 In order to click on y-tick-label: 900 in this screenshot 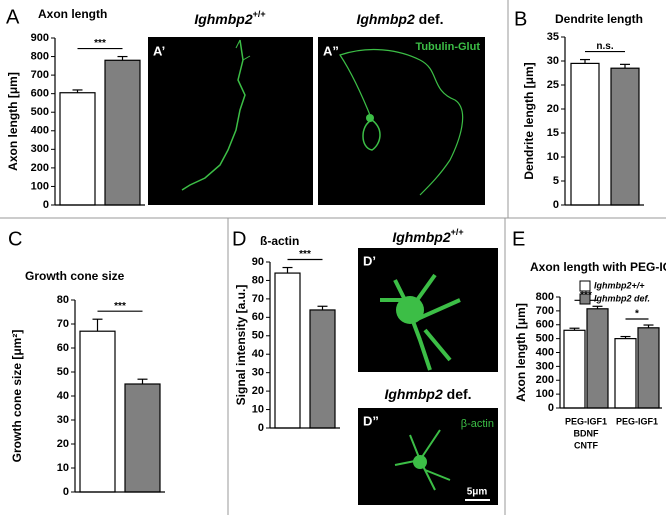, I will do `click(40, 38)`.